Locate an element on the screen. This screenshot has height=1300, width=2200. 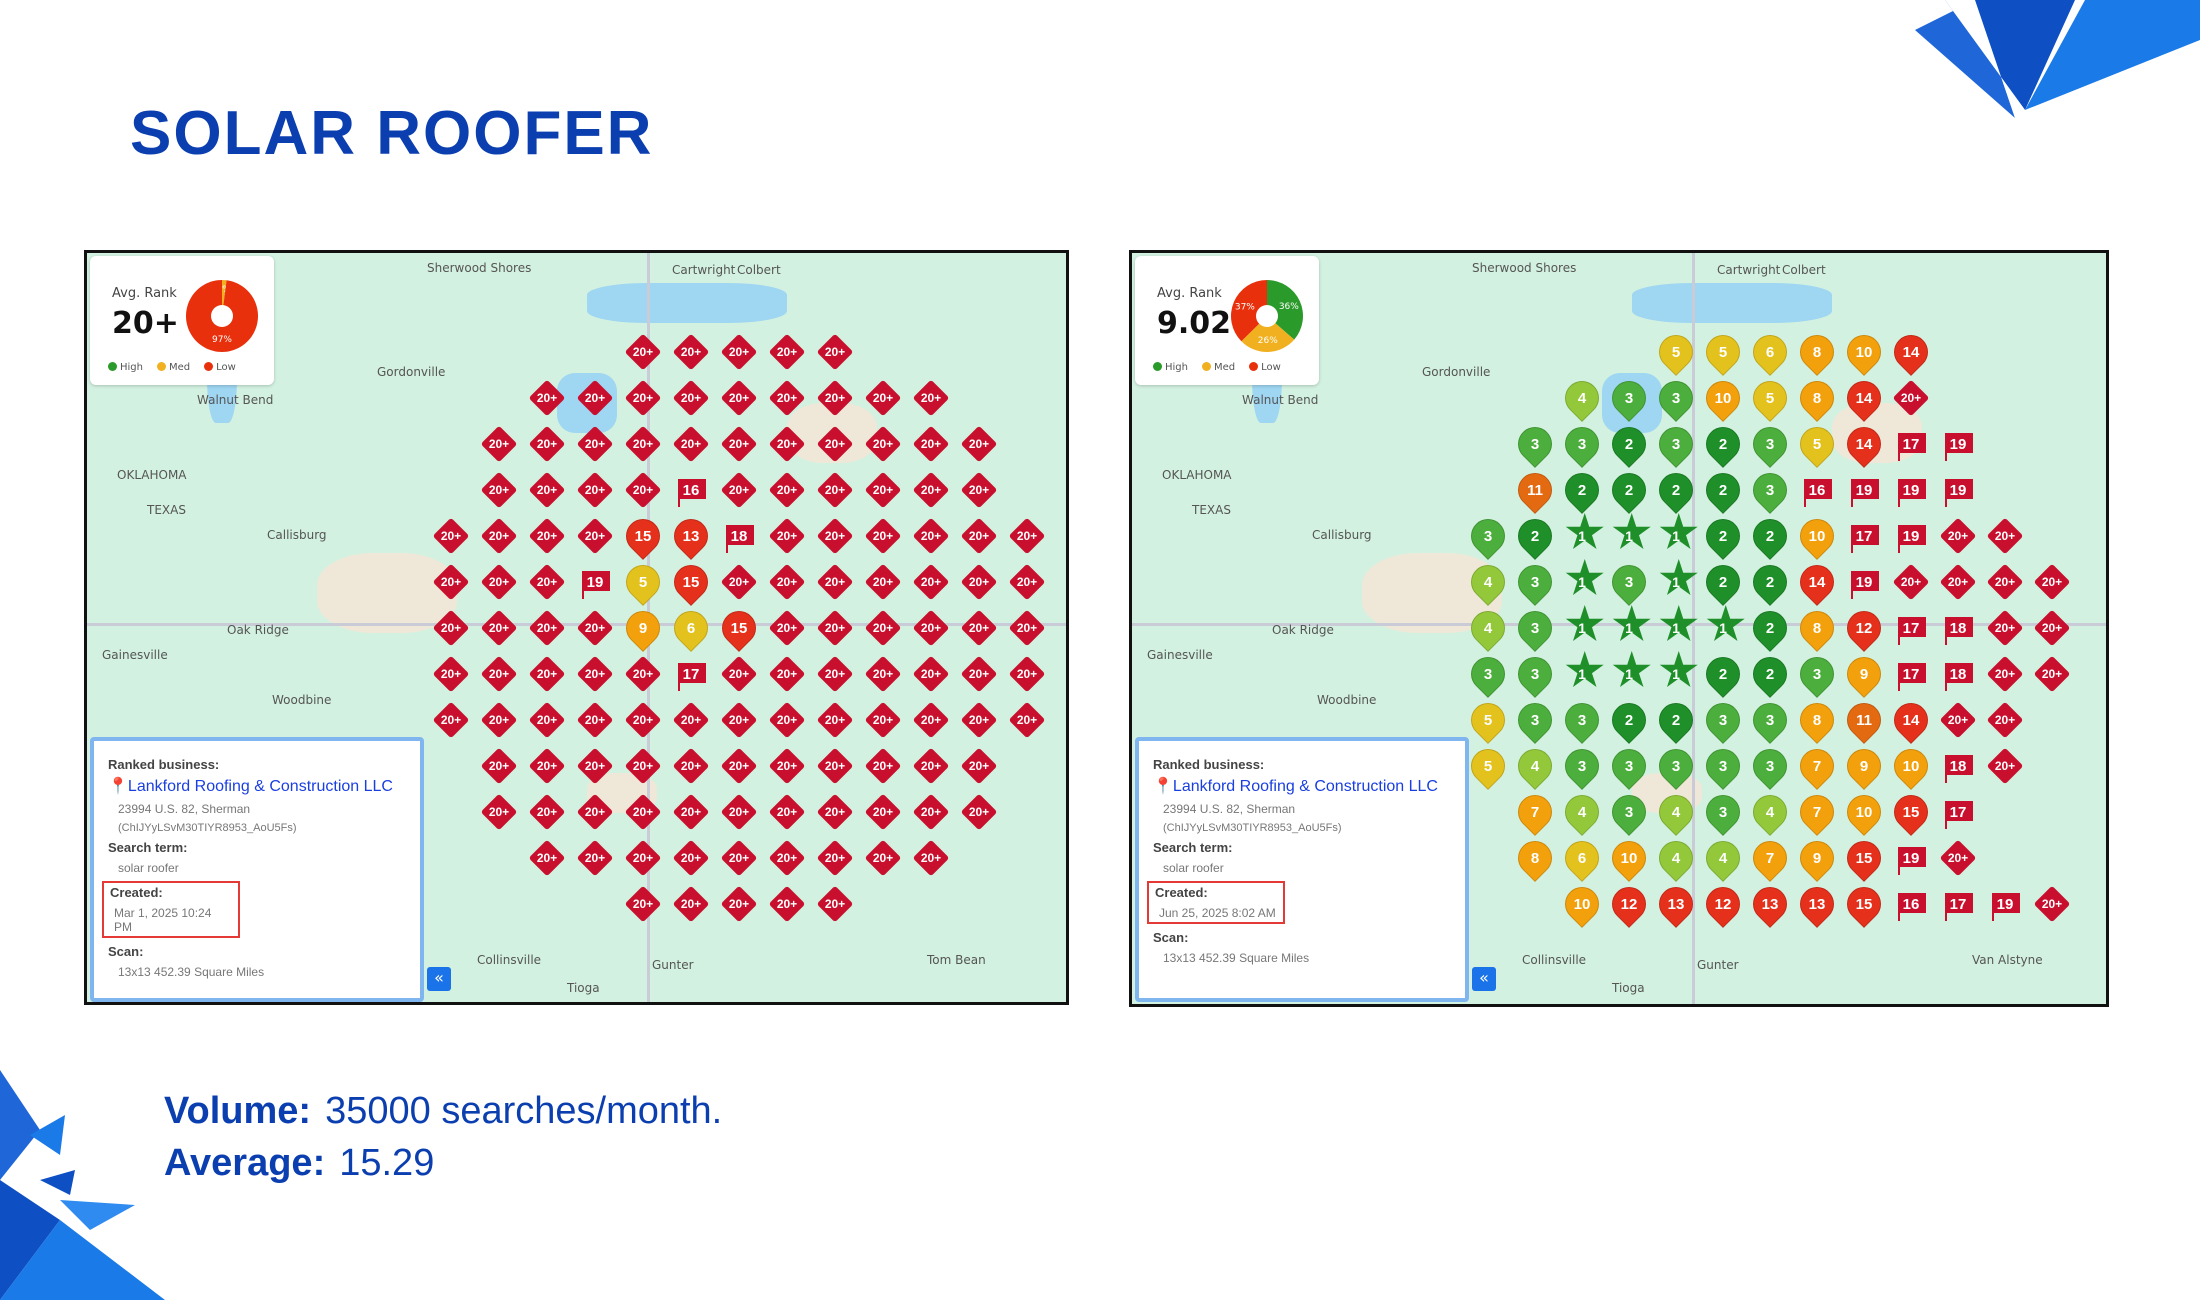
rank-marker: 4 is located at coordinates (1488, 628).